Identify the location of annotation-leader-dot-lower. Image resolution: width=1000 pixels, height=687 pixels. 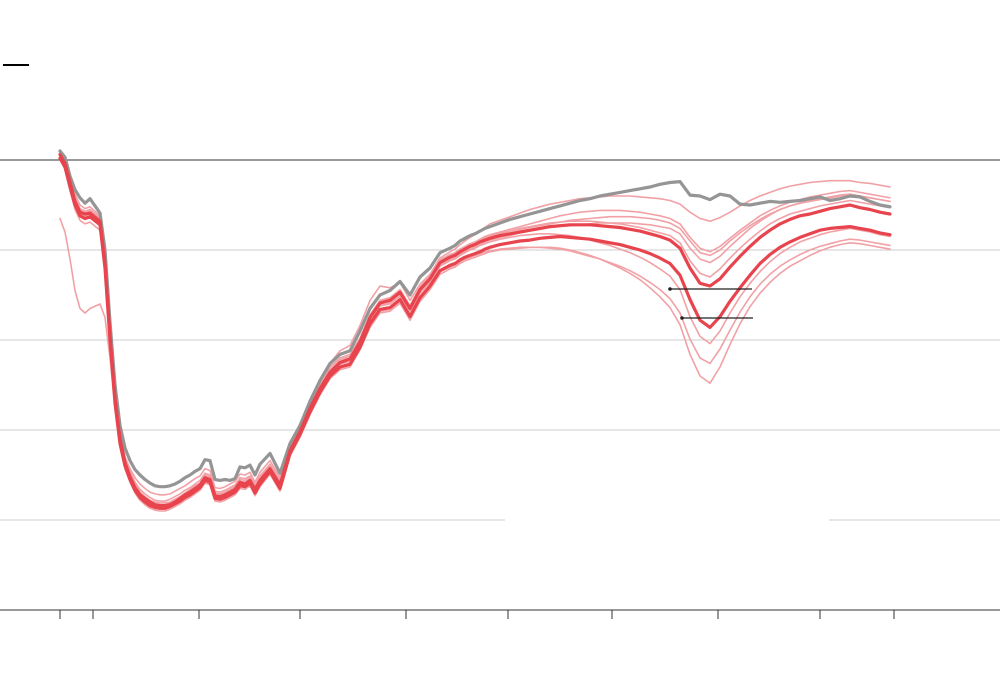
(682, 318).